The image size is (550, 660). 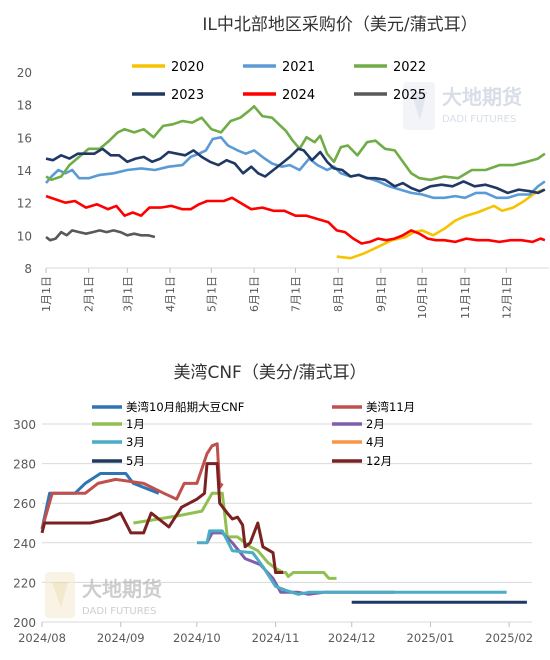 What do you see at coordinates (409, 95) in the screenshot?
I see `svg-text: 2025` at bounding box center [409, 95].